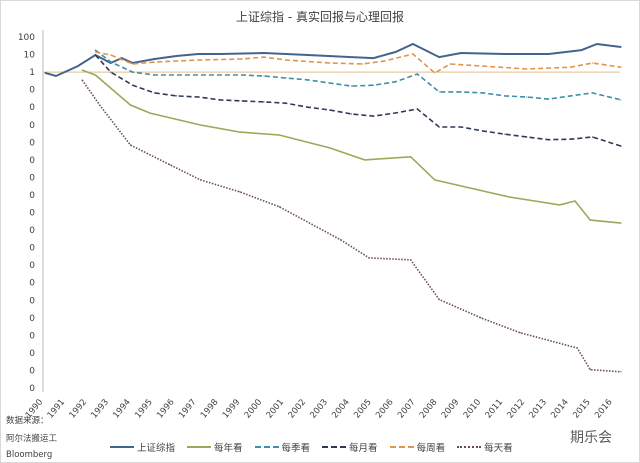 Image resolution: width=640 pixels, height=463 pixels. I want to click on legend-label: 每月看, so click(363, 448).